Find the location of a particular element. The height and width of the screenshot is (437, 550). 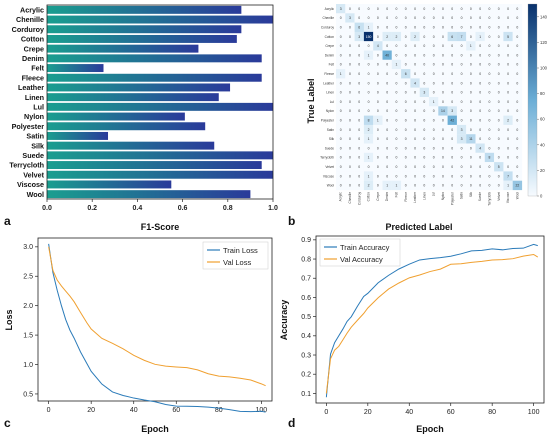

confusion-value-14-14: 11 is located at coordinates (471, 139).